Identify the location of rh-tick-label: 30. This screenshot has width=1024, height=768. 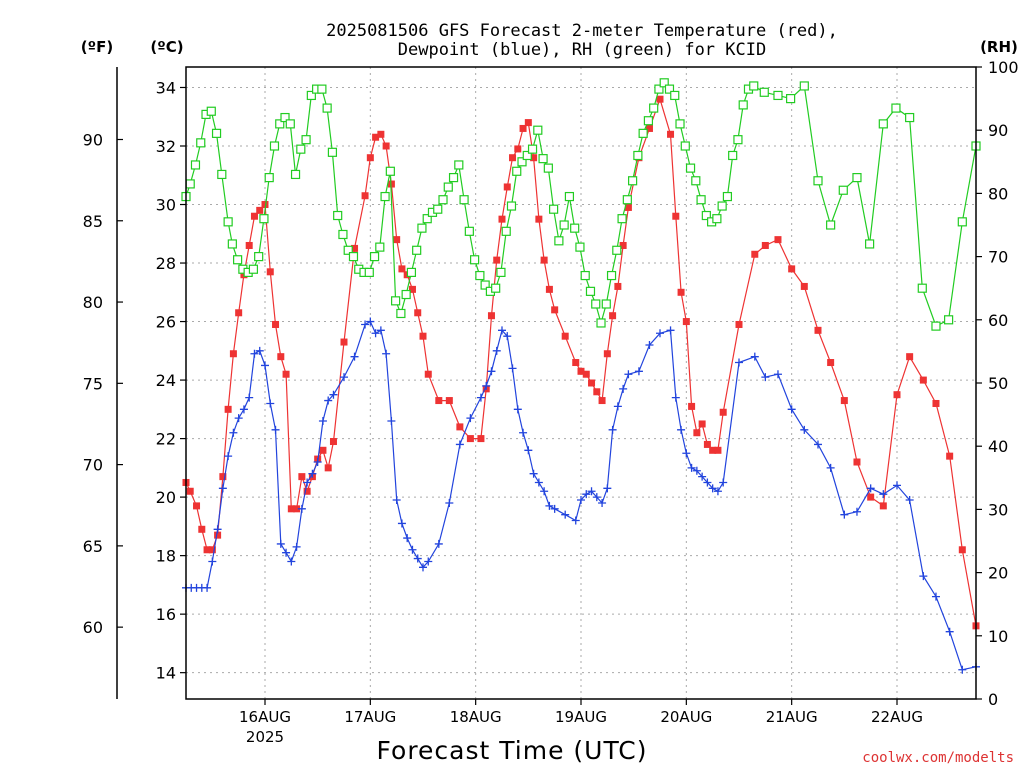
(998, 509).